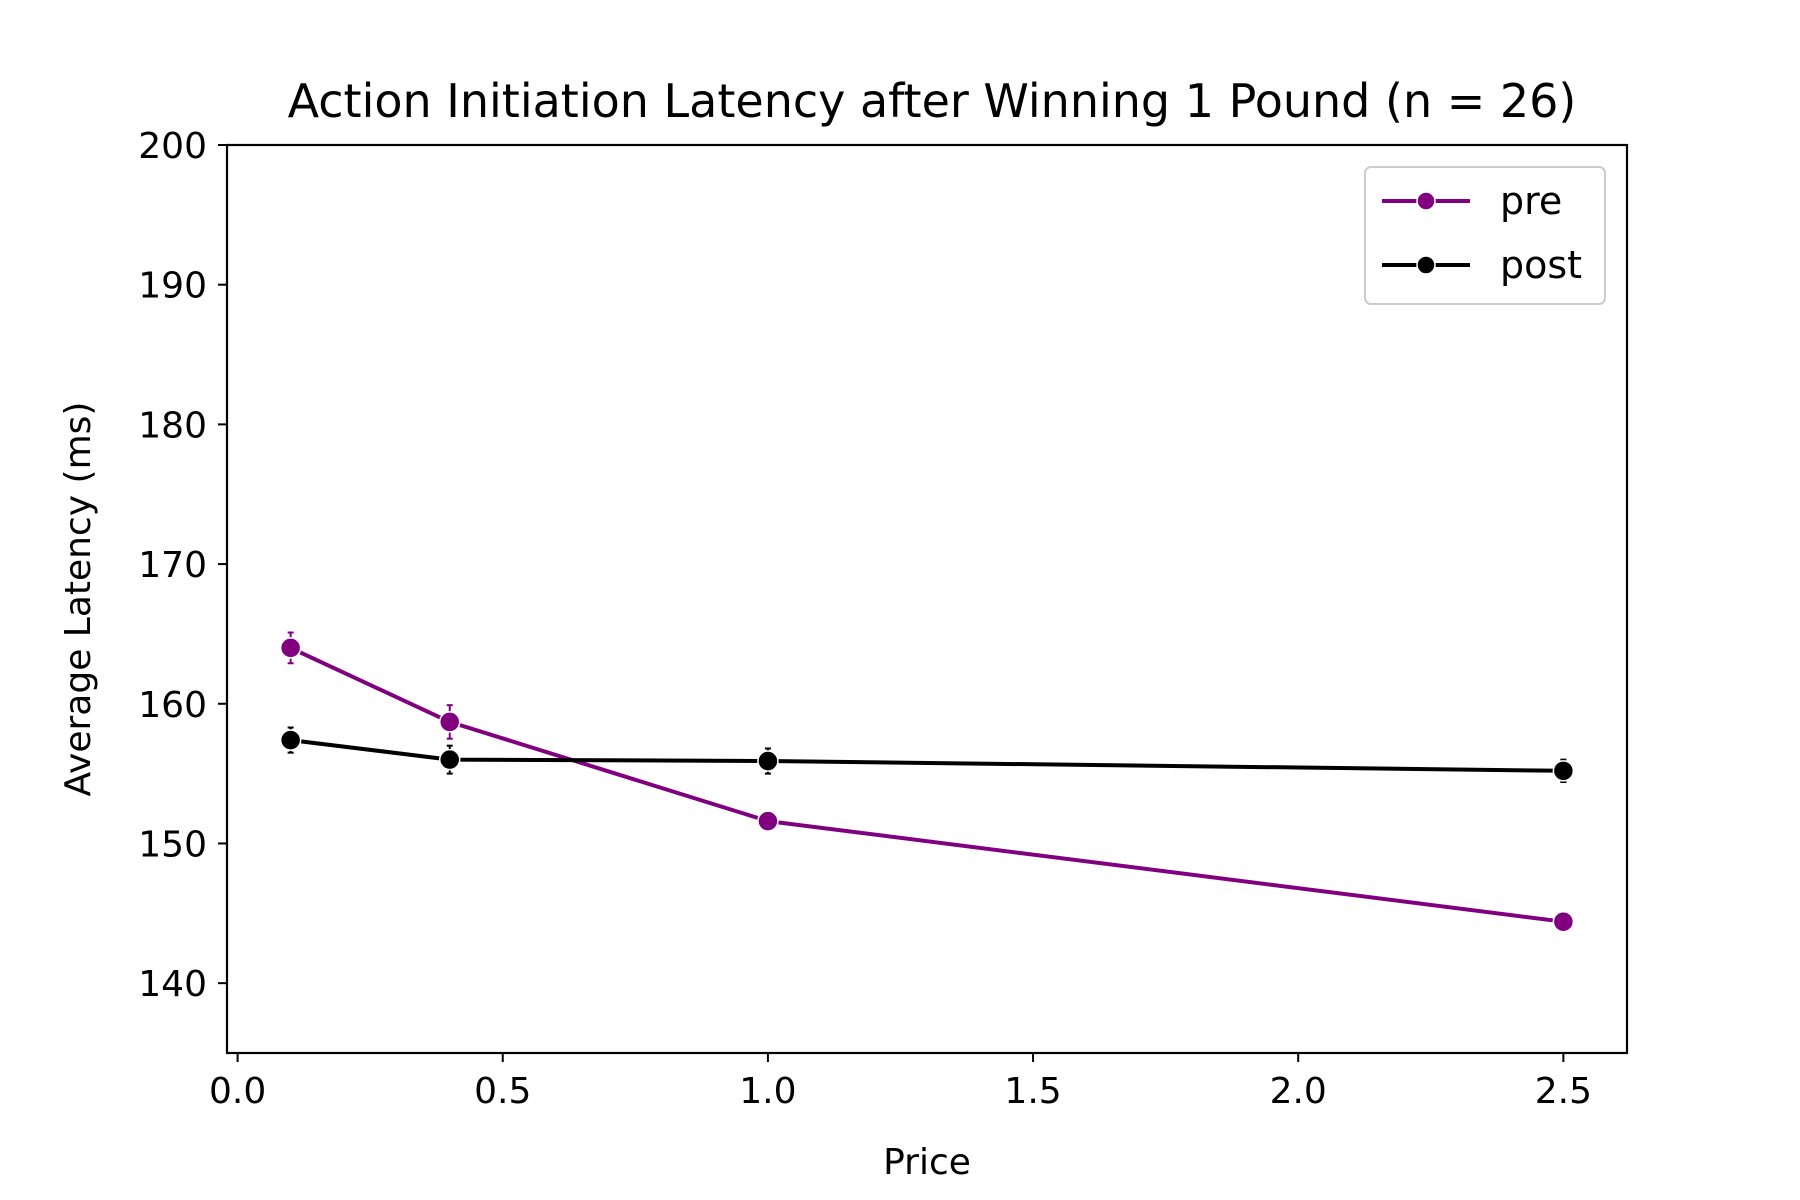 The image size is (1800, 1200). What do you see at coordinates (1426, 265) in the screenshot?
I see `legend-swatch-post-marker` at bounding box center [1426, 265].